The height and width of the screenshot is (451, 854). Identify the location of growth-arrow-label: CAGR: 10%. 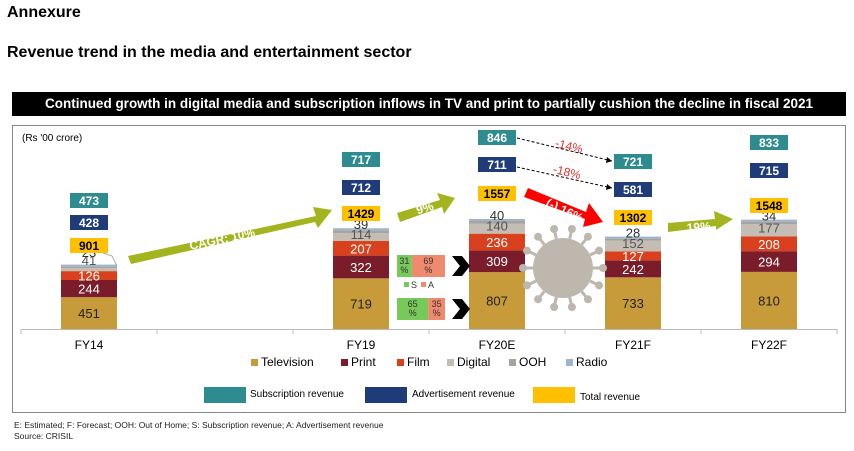
(222, 239).